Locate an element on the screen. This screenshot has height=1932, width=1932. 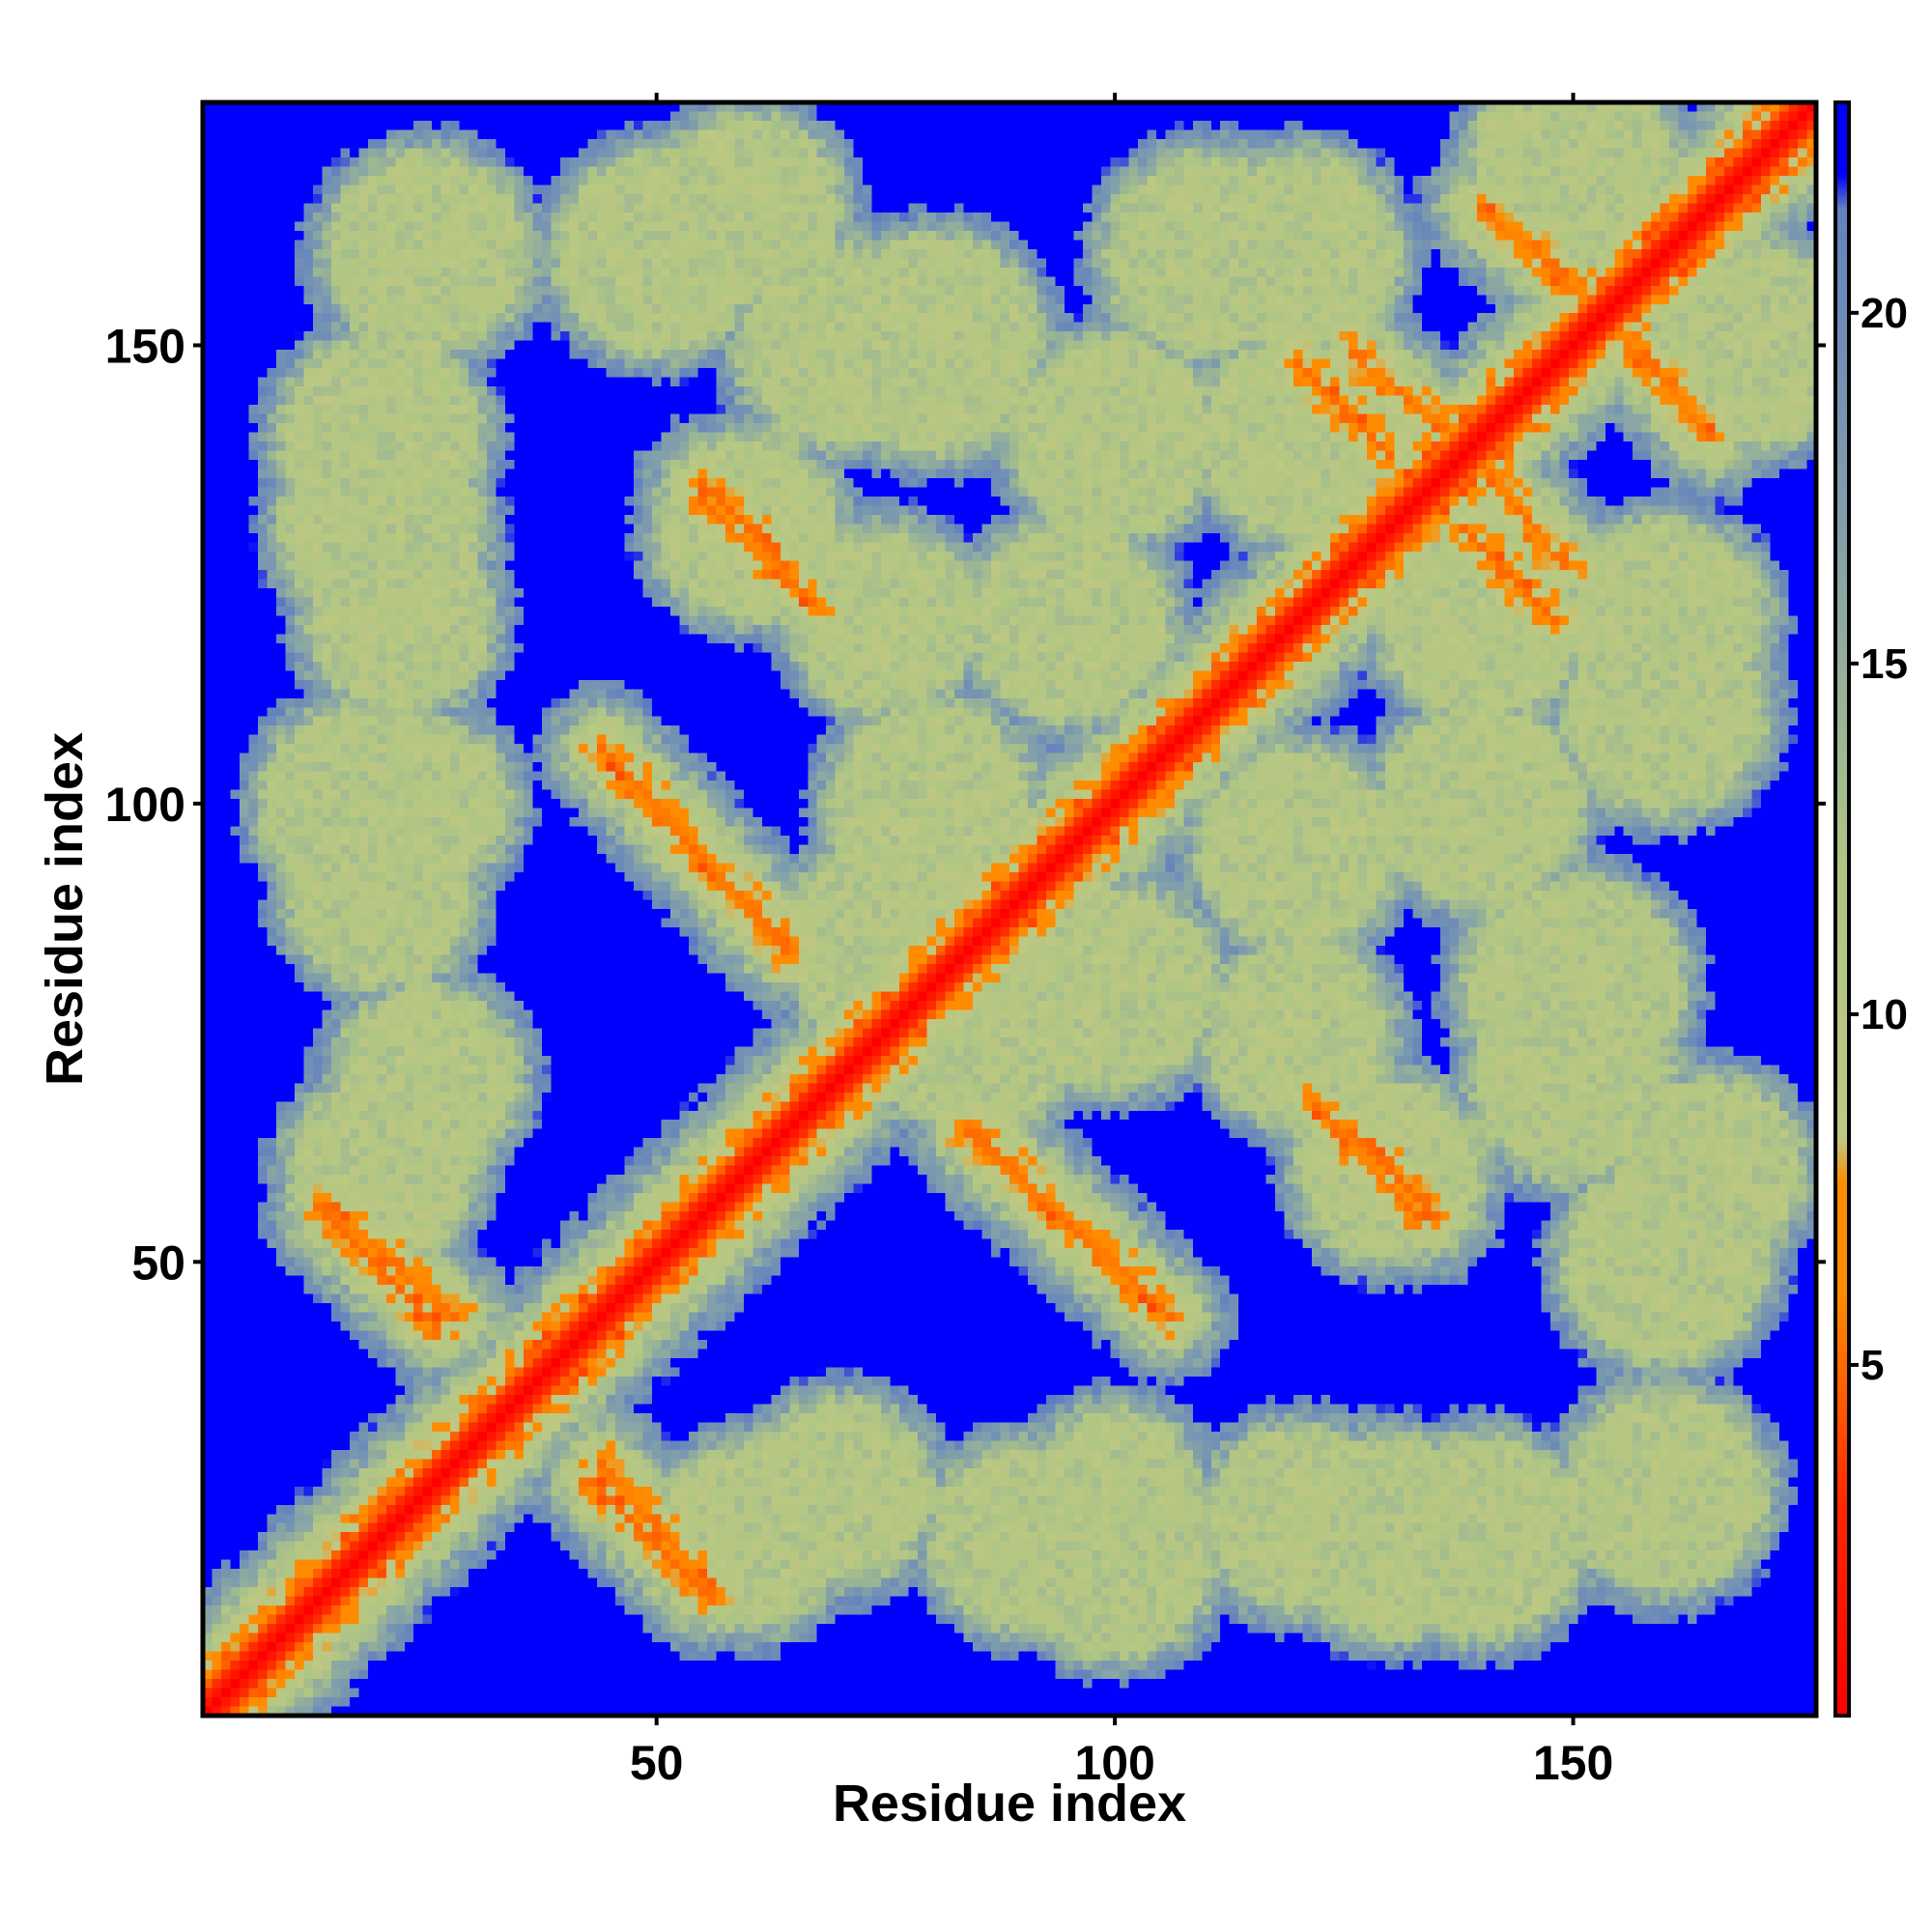
y-axis-title: Residue index is located at coordinates (65, 909).